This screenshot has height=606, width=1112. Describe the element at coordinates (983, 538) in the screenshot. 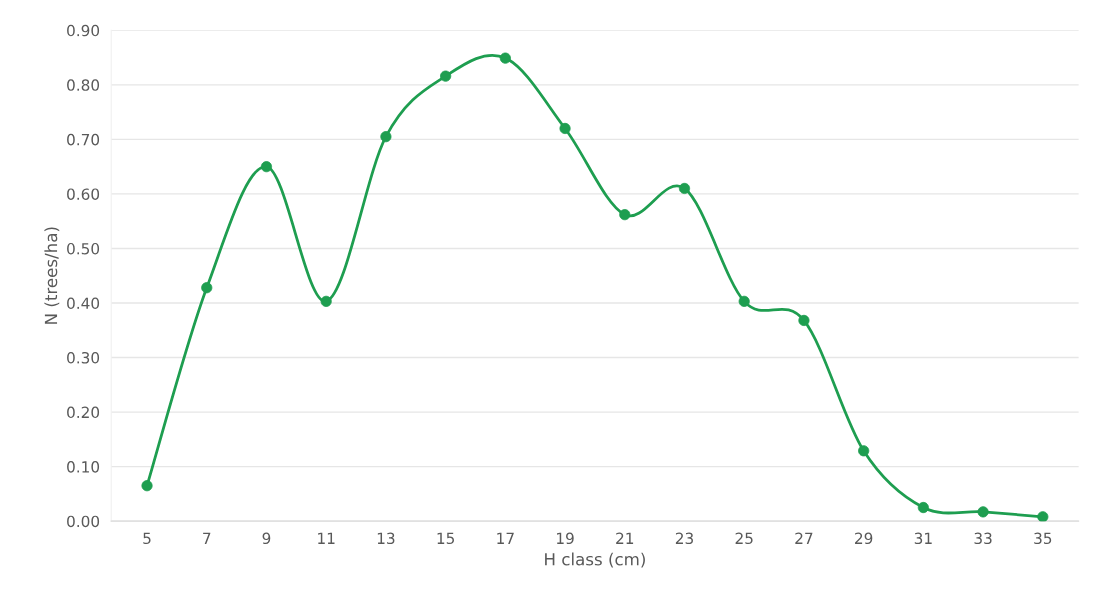

I see `x-tick-label: 33` at that location.